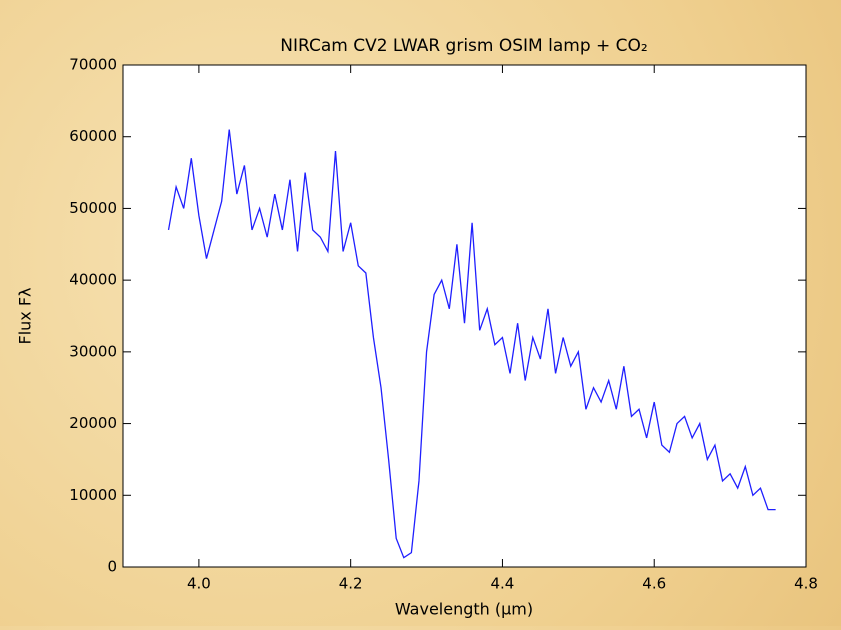 This screenshot has width=841, height=630. What do you see at coordinates (93, 208) in the screenshot?
I see `y-tick-label: 50000` at bounding box center [93, 208].